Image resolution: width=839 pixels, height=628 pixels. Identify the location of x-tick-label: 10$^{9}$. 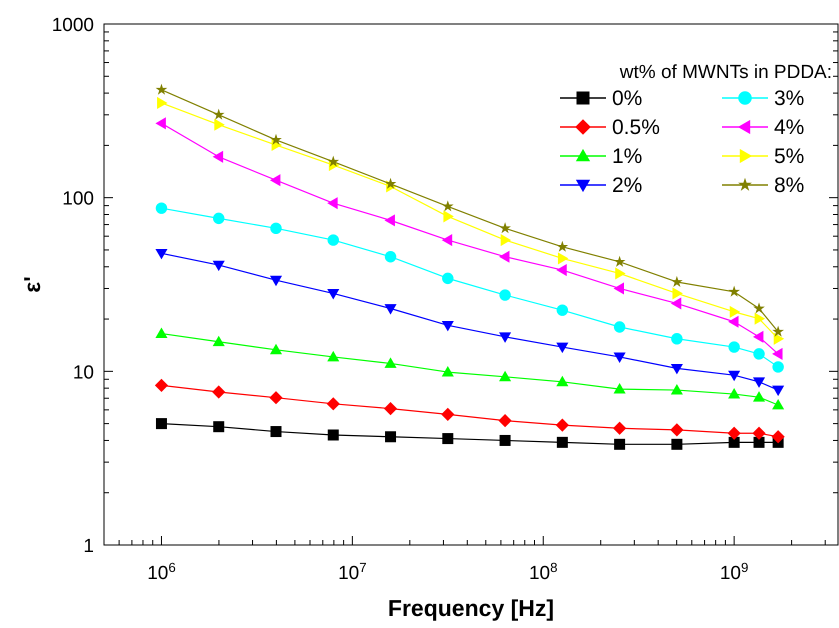
(734, 572).